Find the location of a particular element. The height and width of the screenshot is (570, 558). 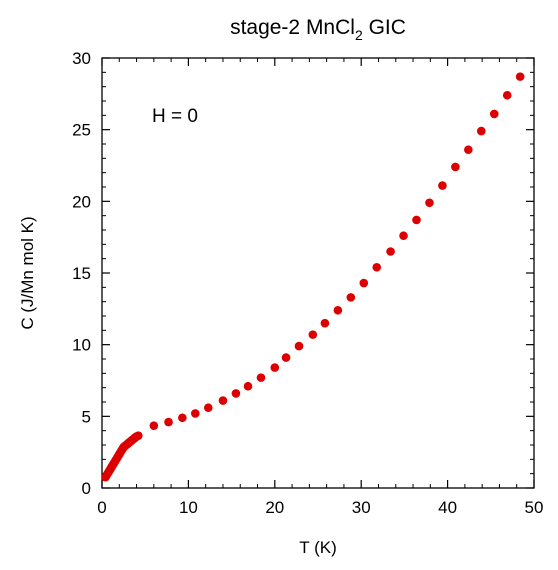

annotation-field: H = 0 is located at coordinates (175, 116).